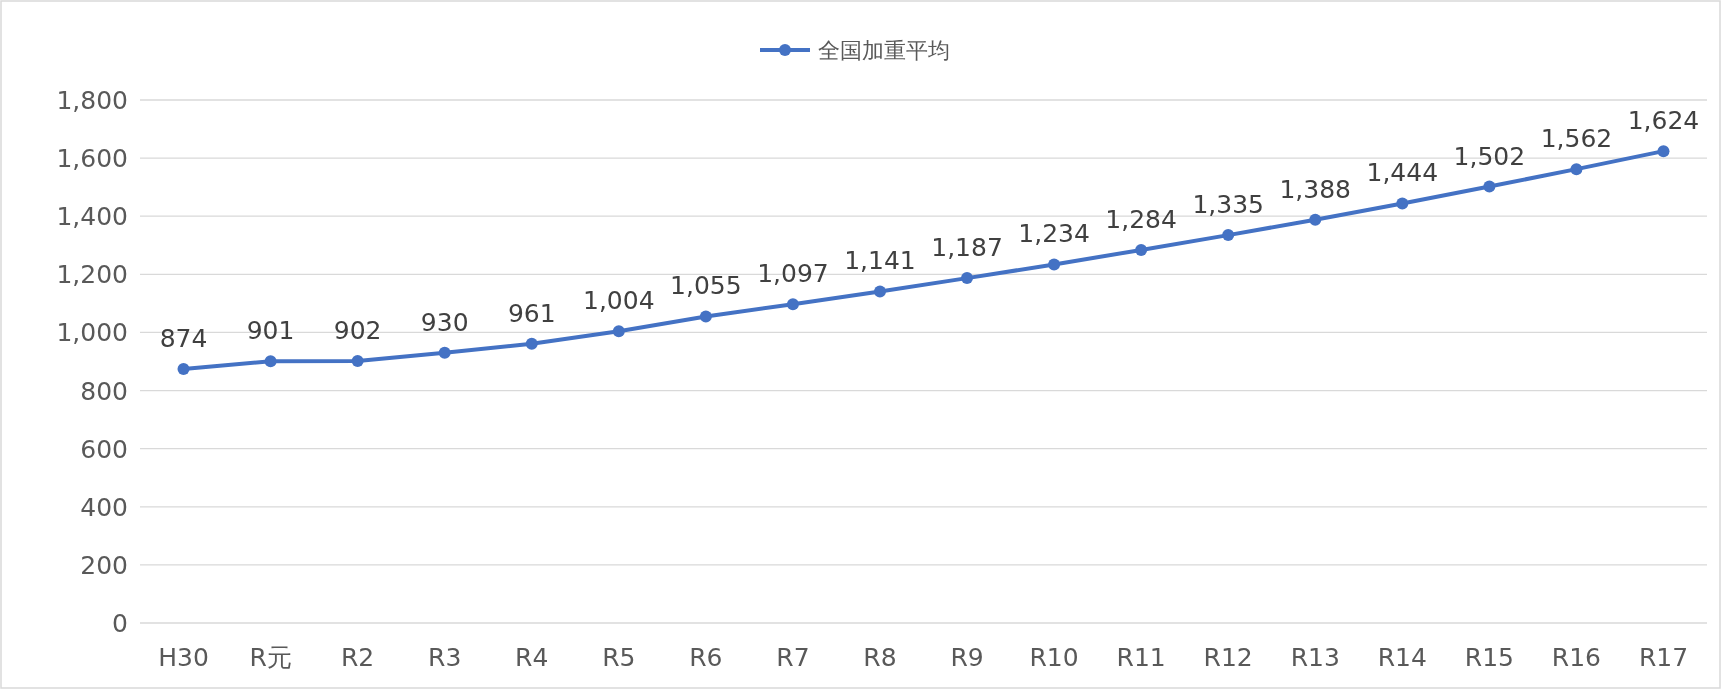 The image size is (1721, 689). I want to click on x-tick-label: R8, so click(880, 657).